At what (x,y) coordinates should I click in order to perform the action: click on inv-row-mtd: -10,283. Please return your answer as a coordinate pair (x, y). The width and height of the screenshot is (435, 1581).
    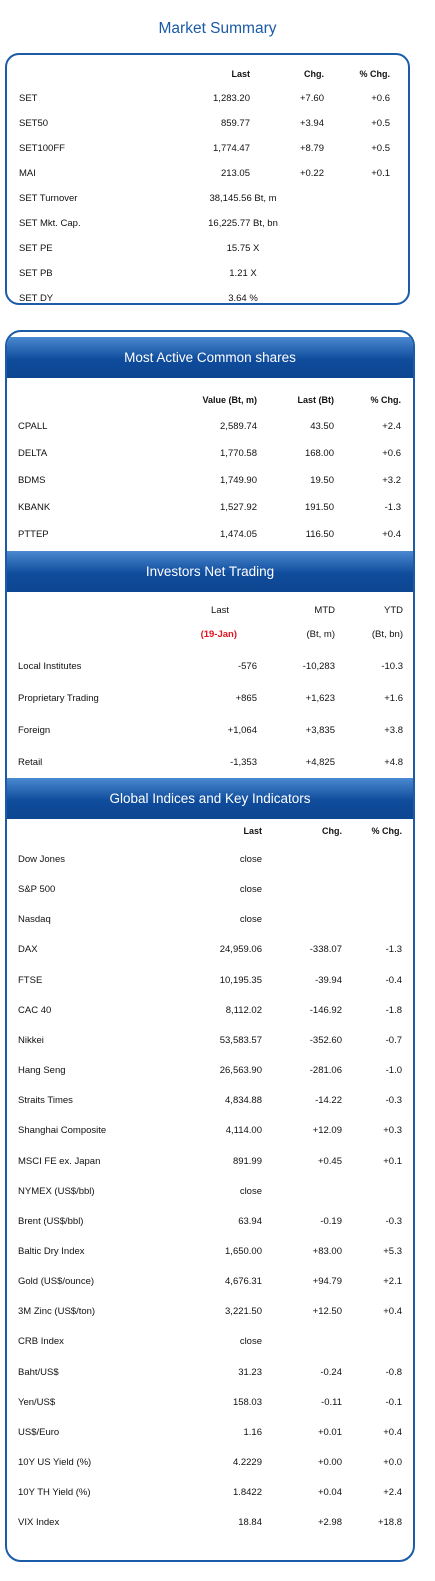
    Looking at the image, I should click on (318, 666).